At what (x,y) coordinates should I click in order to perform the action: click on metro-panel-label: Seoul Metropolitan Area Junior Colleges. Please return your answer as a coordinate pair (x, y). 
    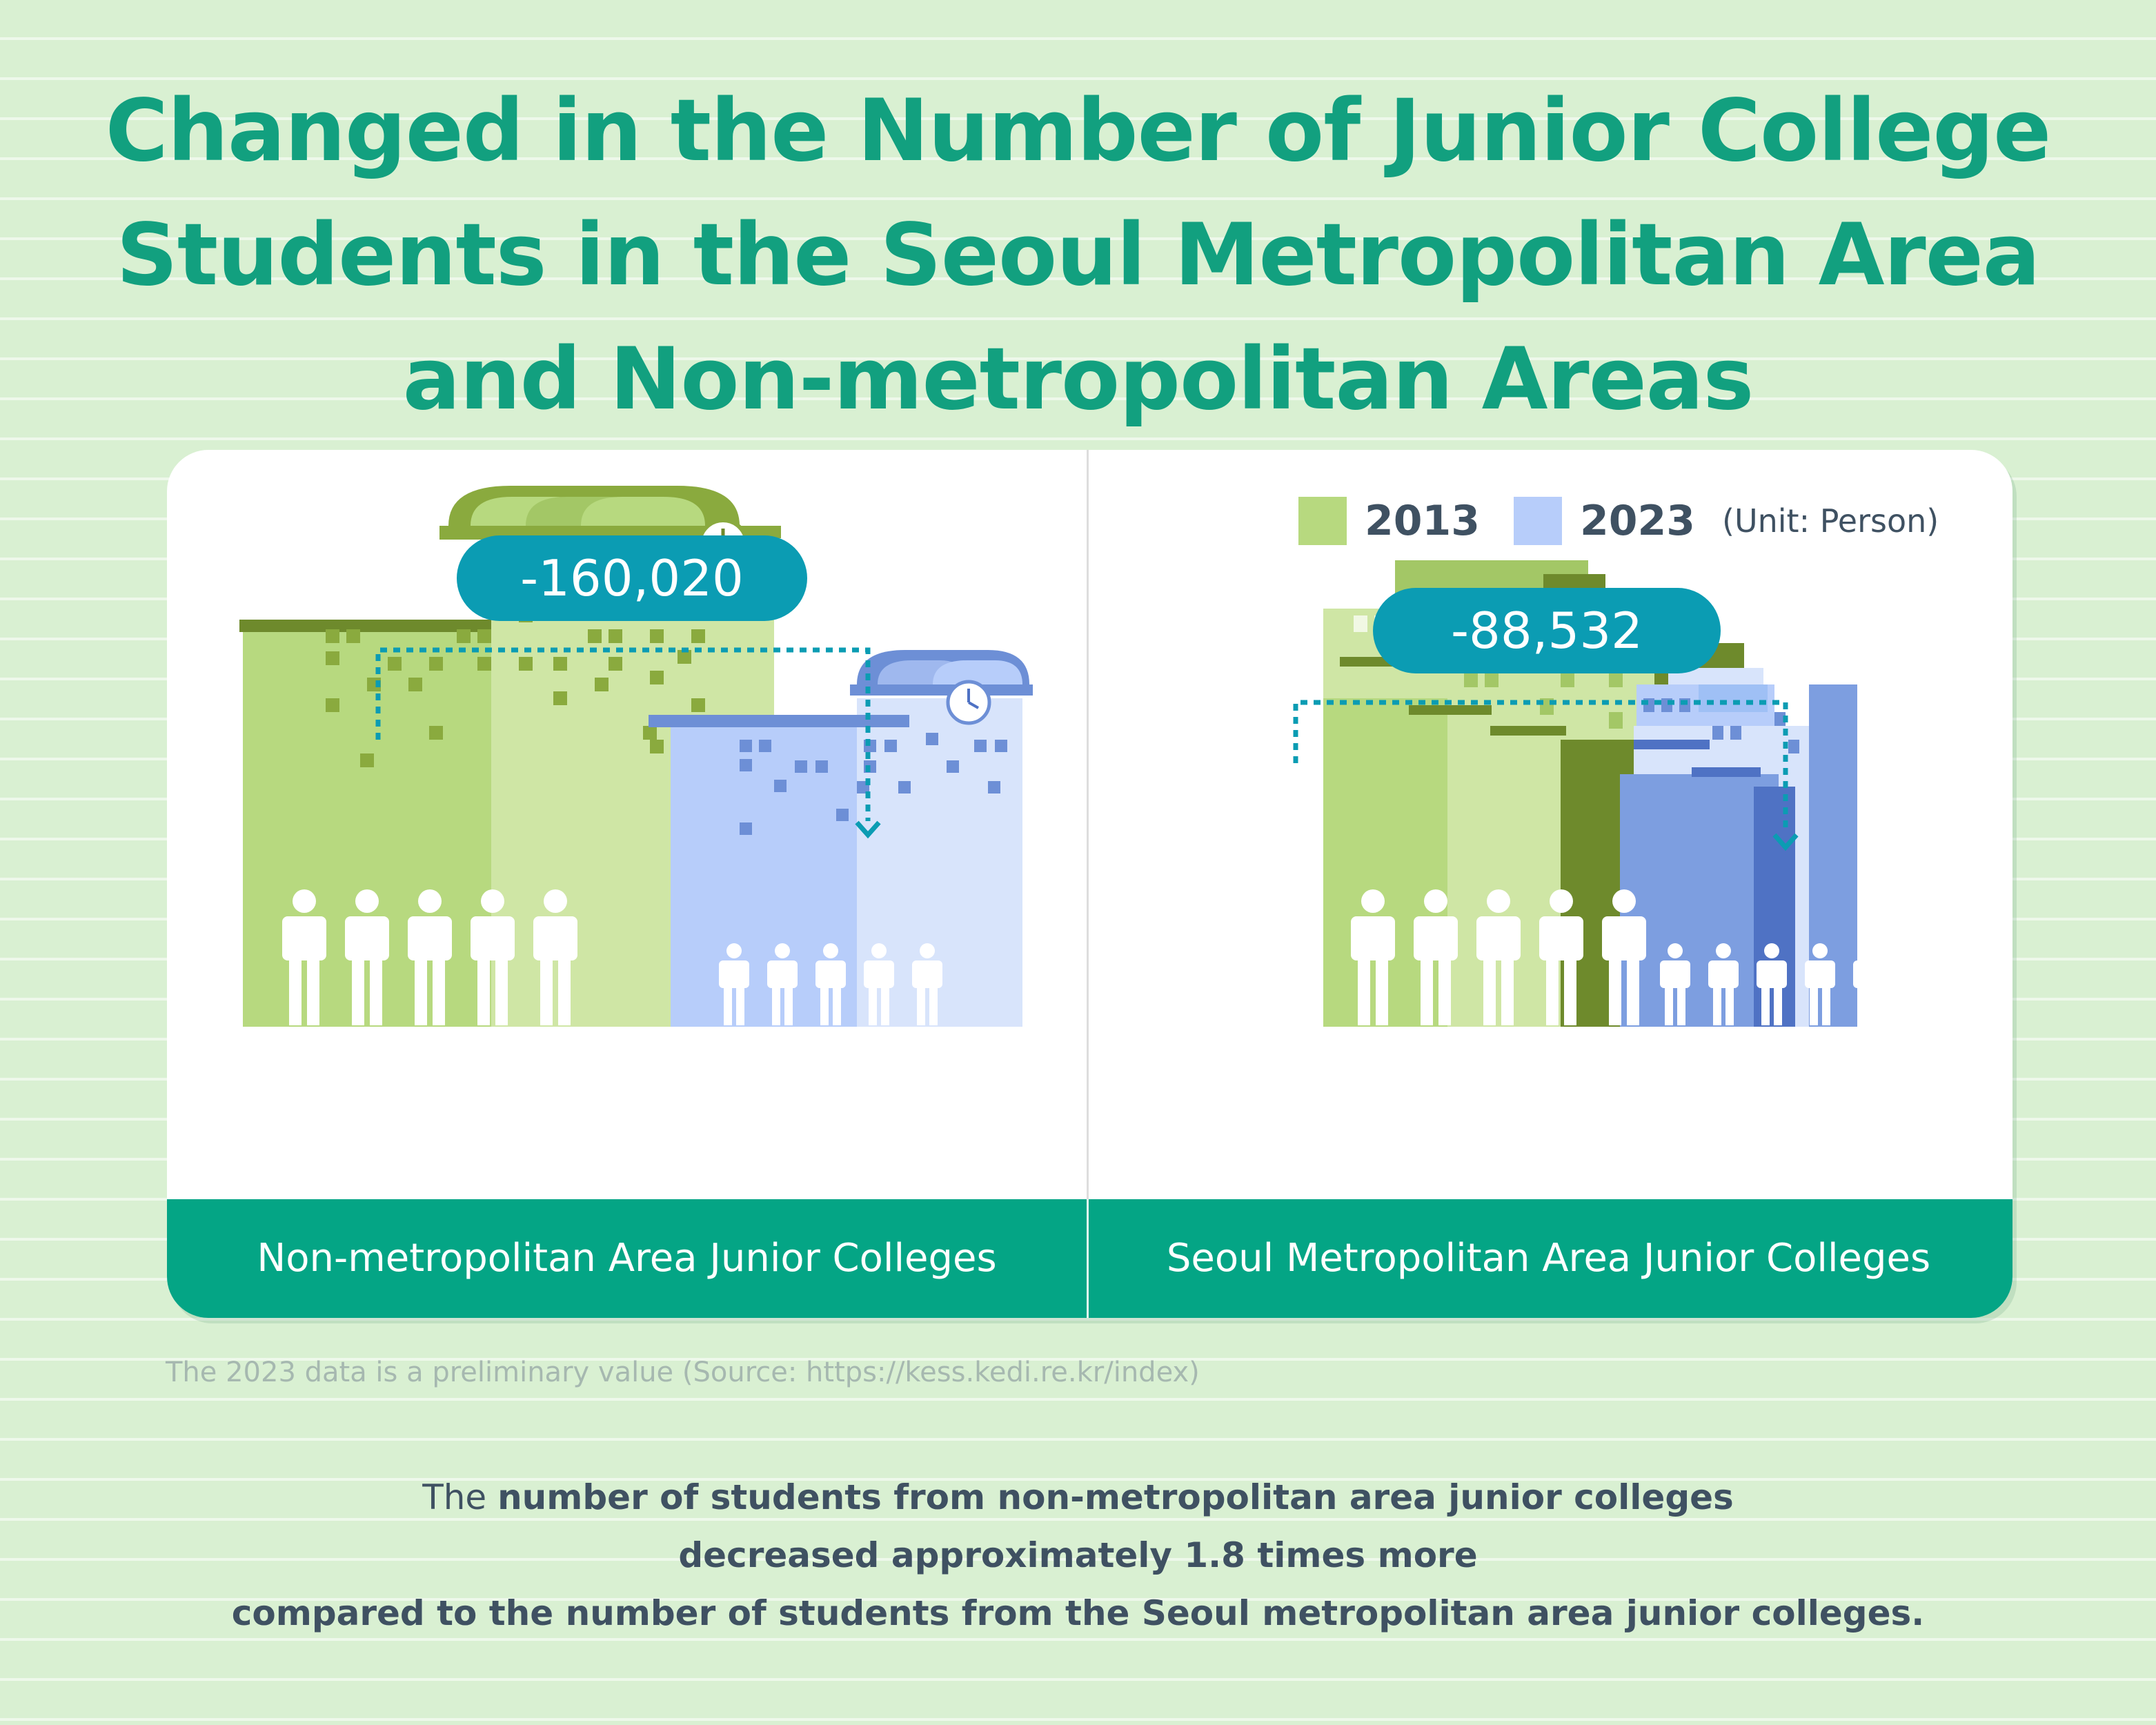
    Looking at the image, I should click on (1549, 1258).